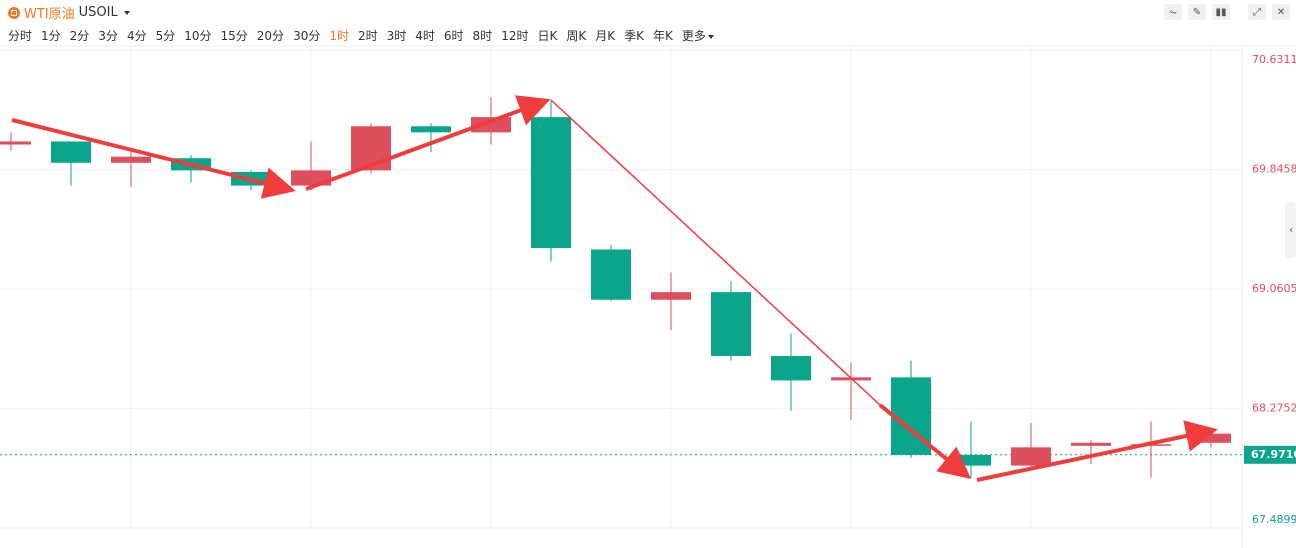  I want to click on timeframe-option: 10分, so click(198, 36).